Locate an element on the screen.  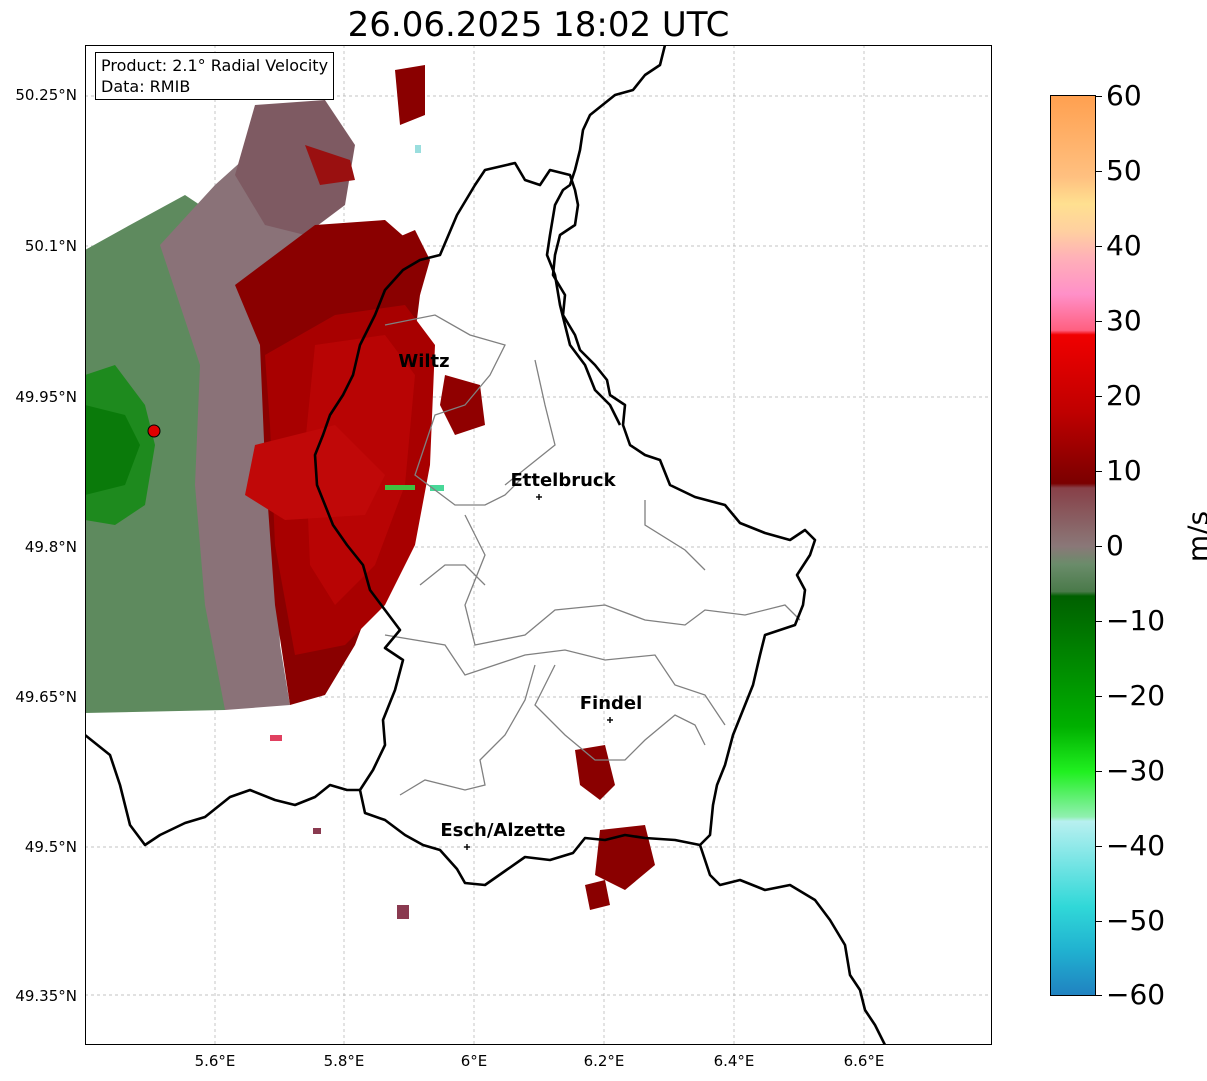
colorbar is located at coordinates (1073, 545).